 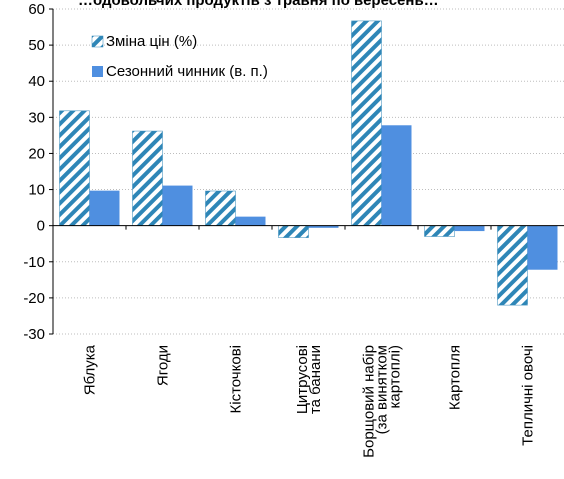 I want to click on category-label: Борщовий набір, so click(x=369, y=401).